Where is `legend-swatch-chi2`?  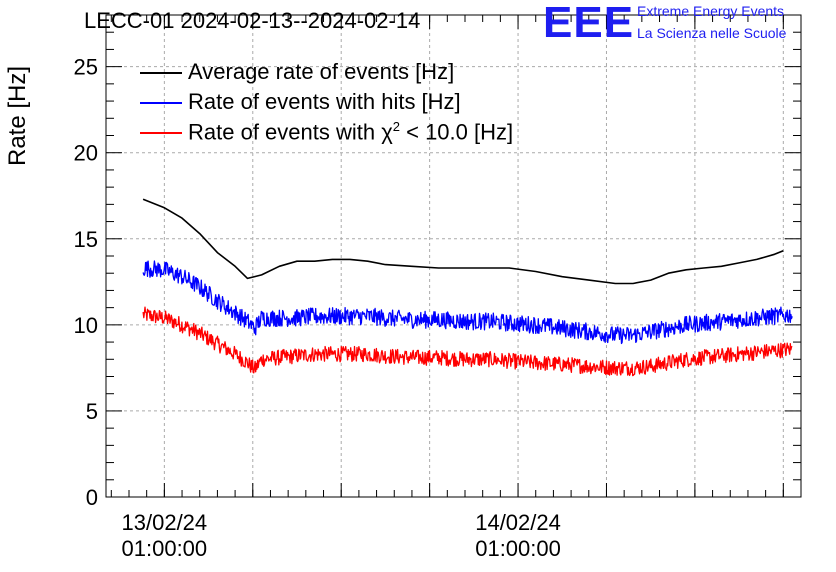
legend-swatch-chi2 is located at coordinates (161, 133).